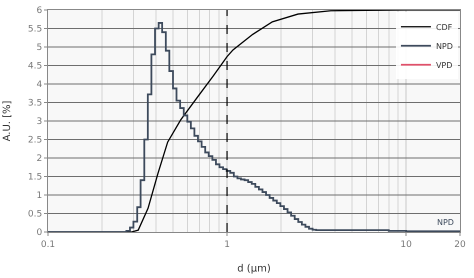  Describe the element at coordinates (39, 48) in the screenshot. I see `y-tick-label: 5` at that location.